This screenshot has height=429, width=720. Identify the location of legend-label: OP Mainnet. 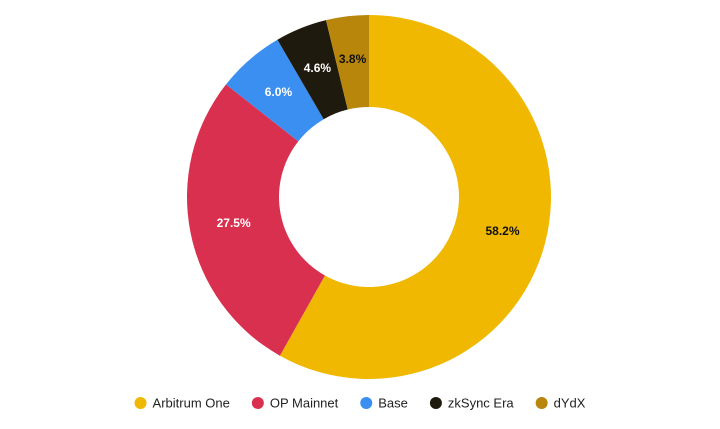
(304, 402).